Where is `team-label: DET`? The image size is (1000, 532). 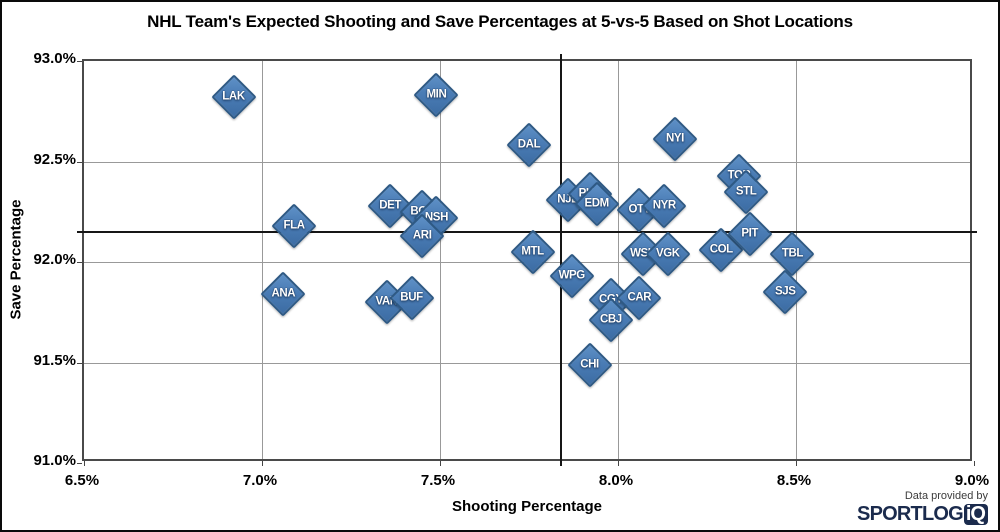
team-label: DET is located at coordinates (390, 205).